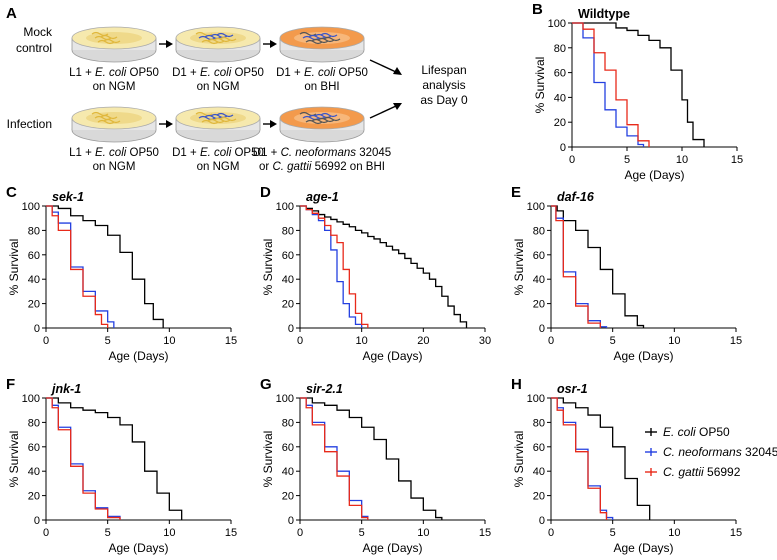  I want to click on x-tick-label: 20, so click(423, 341).